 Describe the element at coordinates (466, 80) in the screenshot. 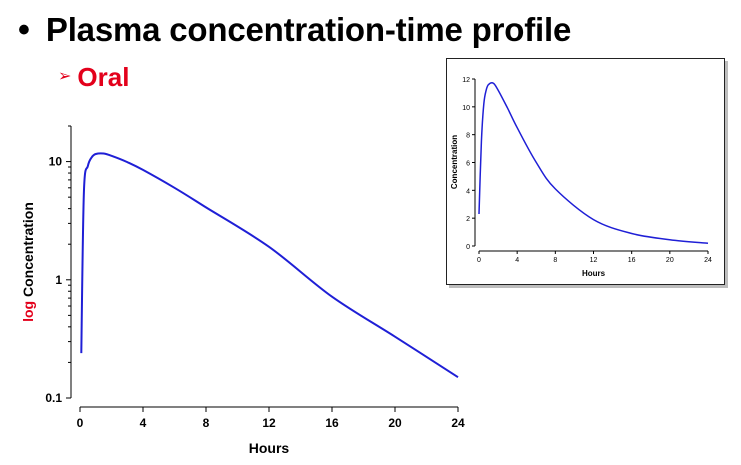

I see `inset-y-tick-label: 12` at that location.